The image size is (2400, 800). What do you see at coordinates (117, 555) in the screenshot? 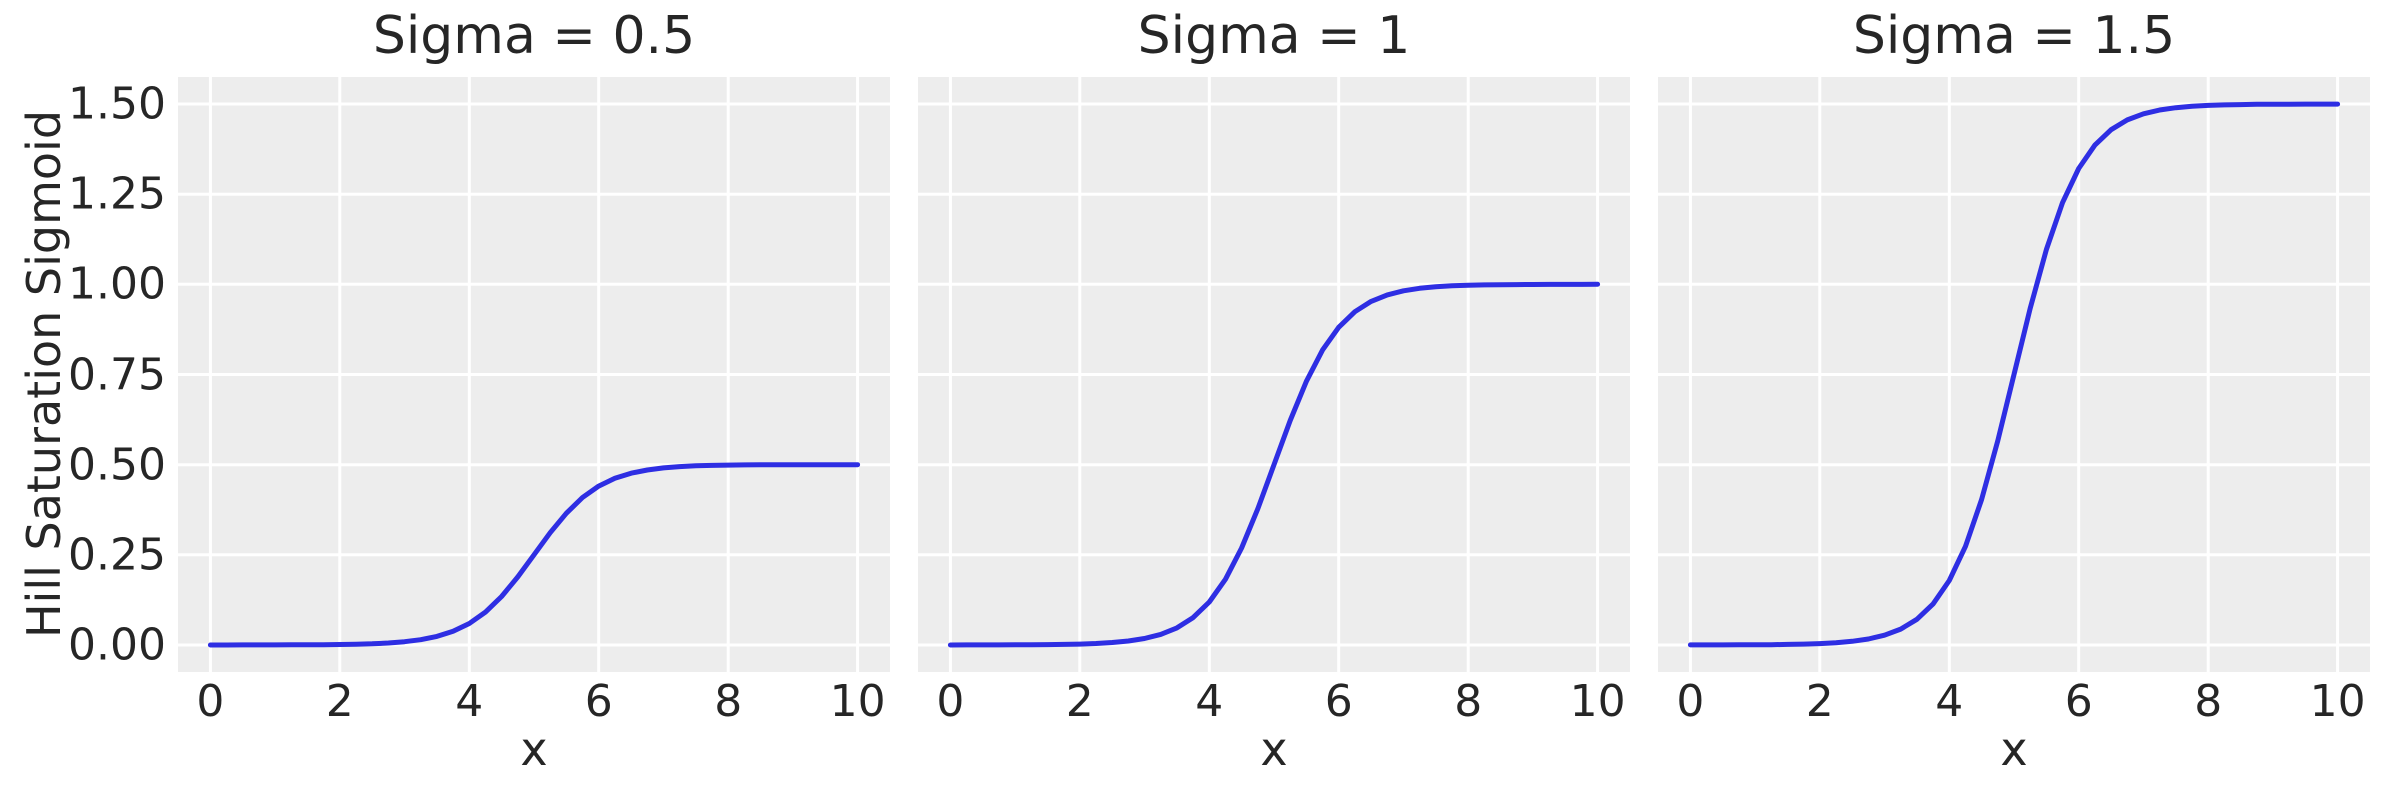
I see `y-tick-label: 0.25` at bounding box center [117, 555].